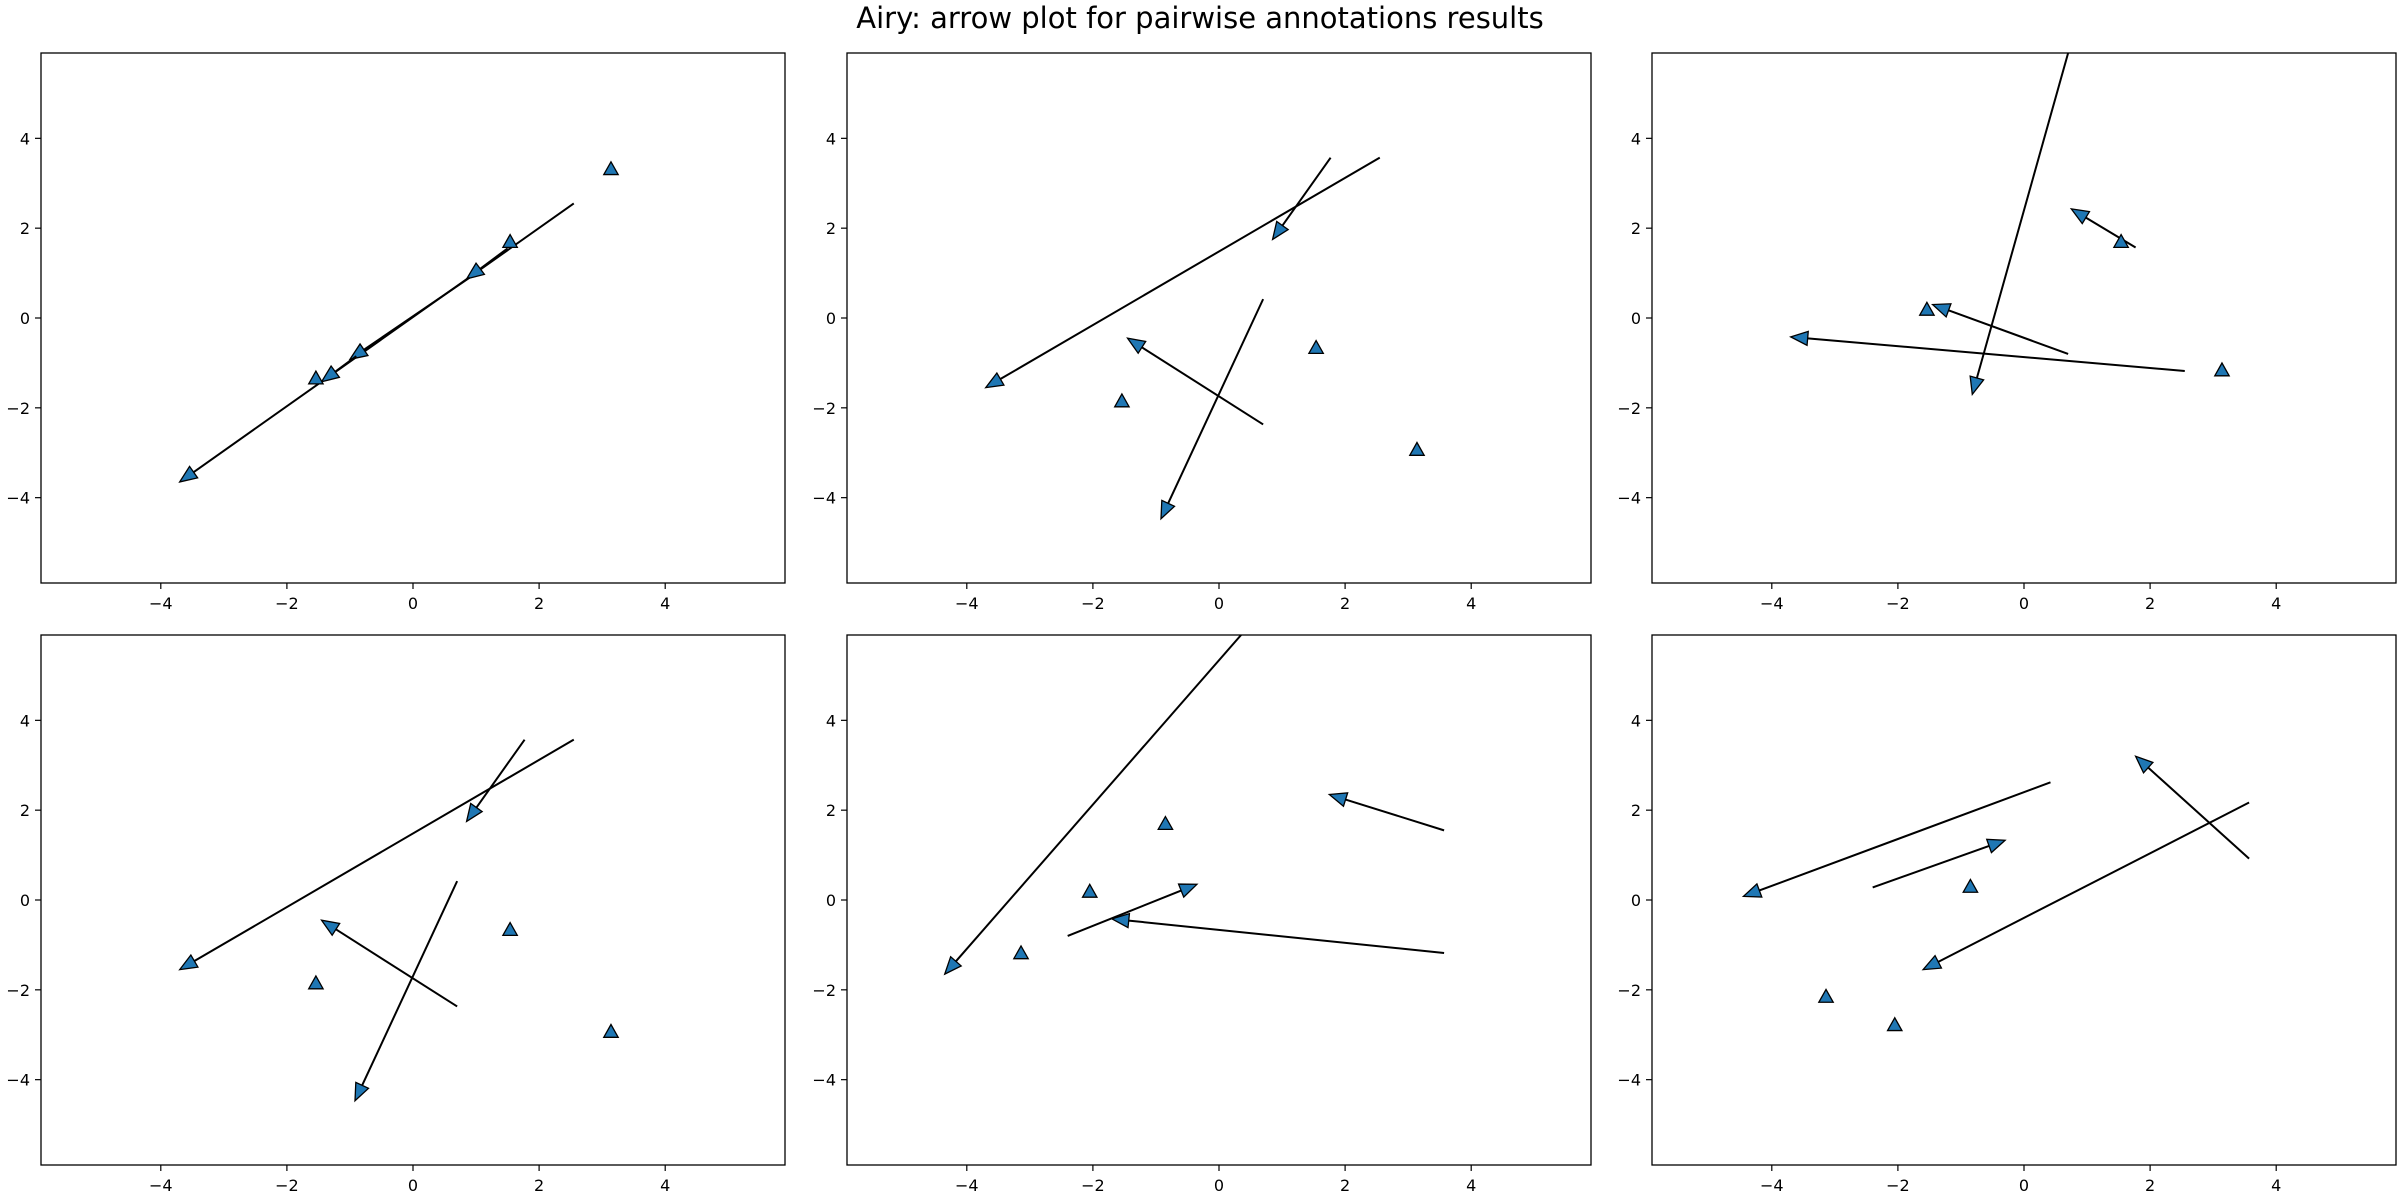 This screenshot has width=2400, height=1200. I want to click on y-tick-label: 2, so click(831, 810).